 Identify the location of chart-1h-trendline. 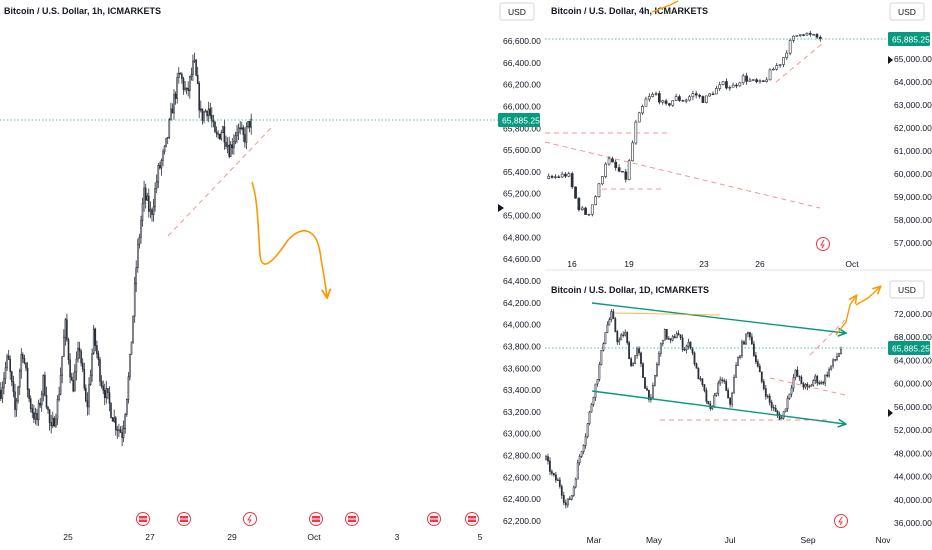
(220, 181).